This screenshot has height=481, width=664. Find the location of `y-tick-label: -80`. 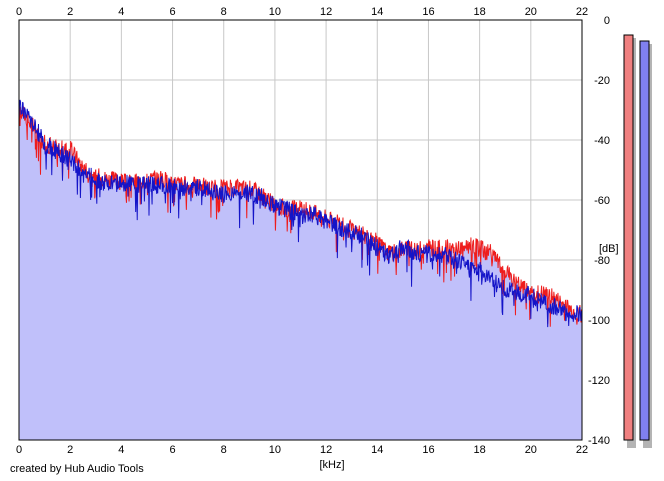

y-tick-label: -80 is located at coordinates (602, 261).